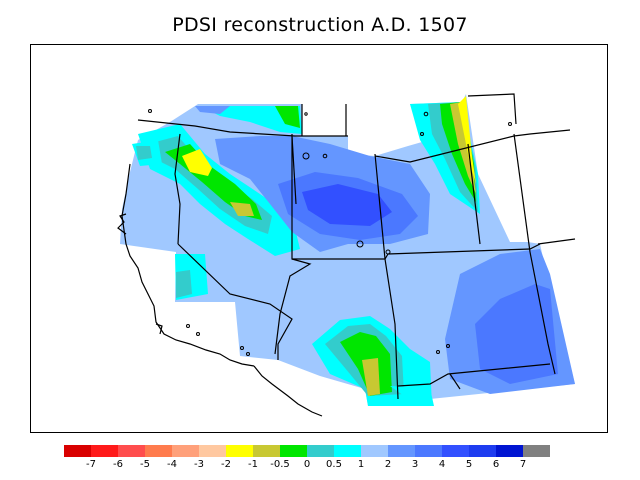  What do you see at coordinates (334, 464) in the screenshot?
I see `legend-tick-label: 0.5` at bounding box center [334, 464].